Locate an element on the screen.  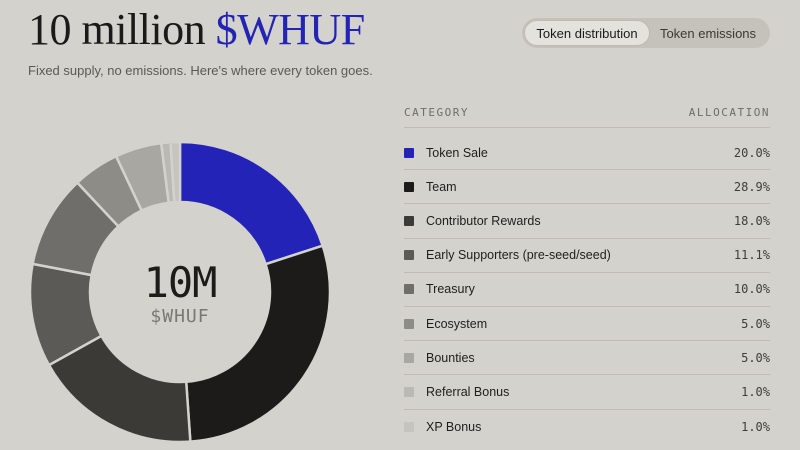
row-category: XP Bonus is located at coordinates (454, 426).